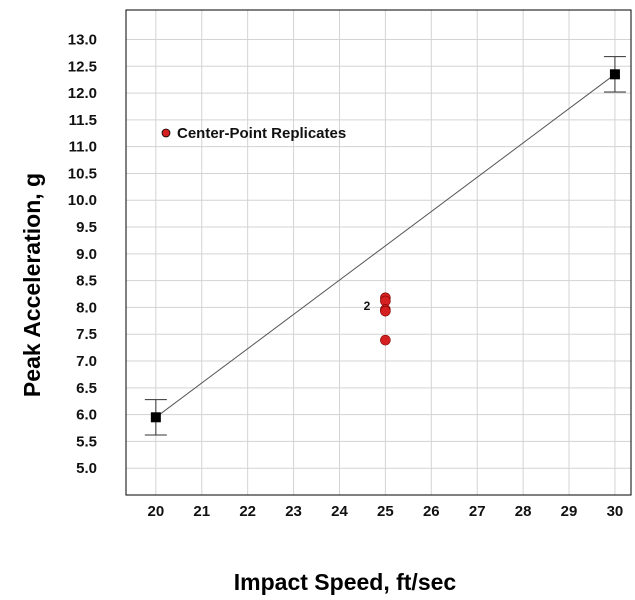 Image resolution: width=635 pixels, height=600 pixels. What do you see at coordinates (367, 306) in the screenshot?
I see `replicate-count-label: 2` at bounding box center [367, 306].